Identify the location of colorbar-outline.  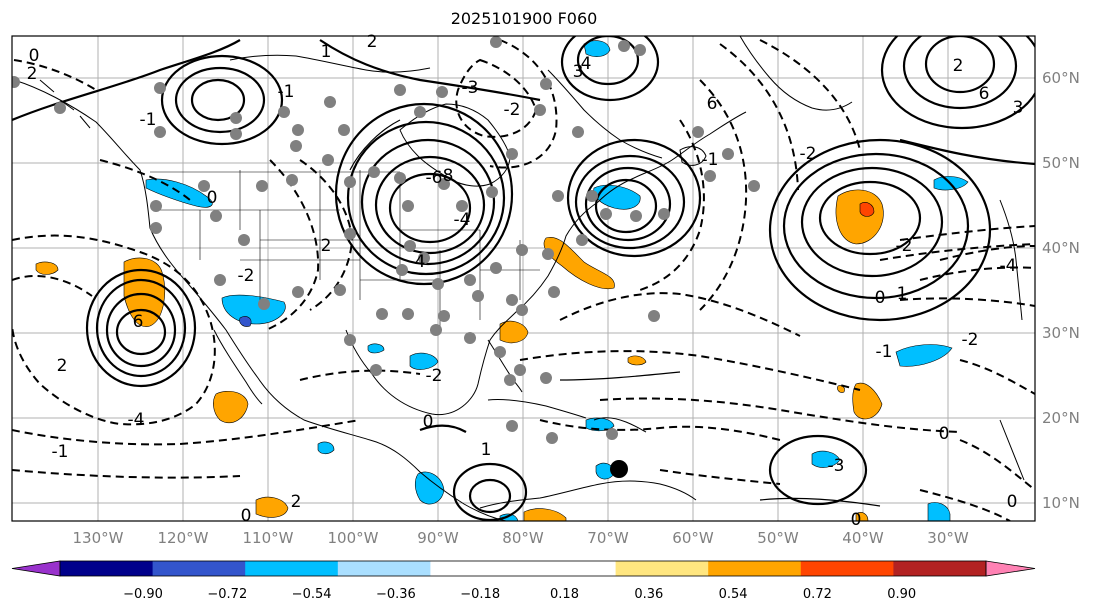
(523, 568).